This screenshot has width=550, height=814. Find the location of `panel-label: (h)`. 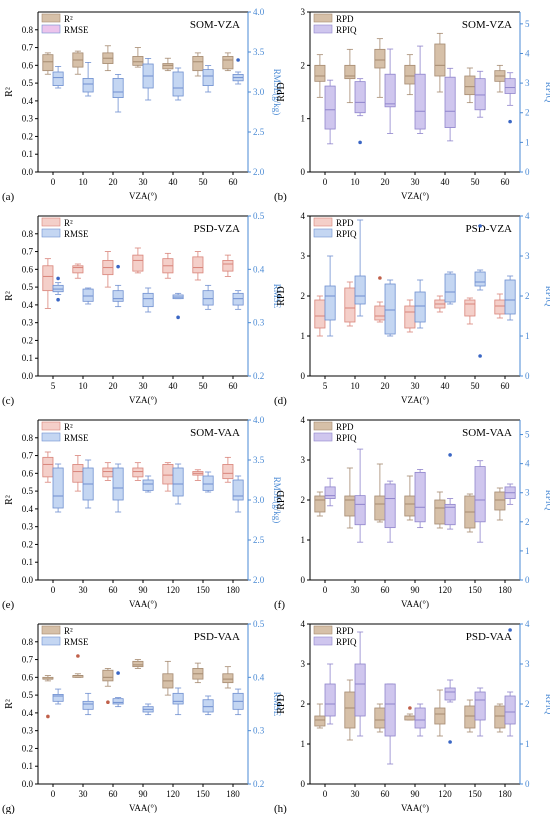

panel-label: (h) is located at coordinates (280, 808).